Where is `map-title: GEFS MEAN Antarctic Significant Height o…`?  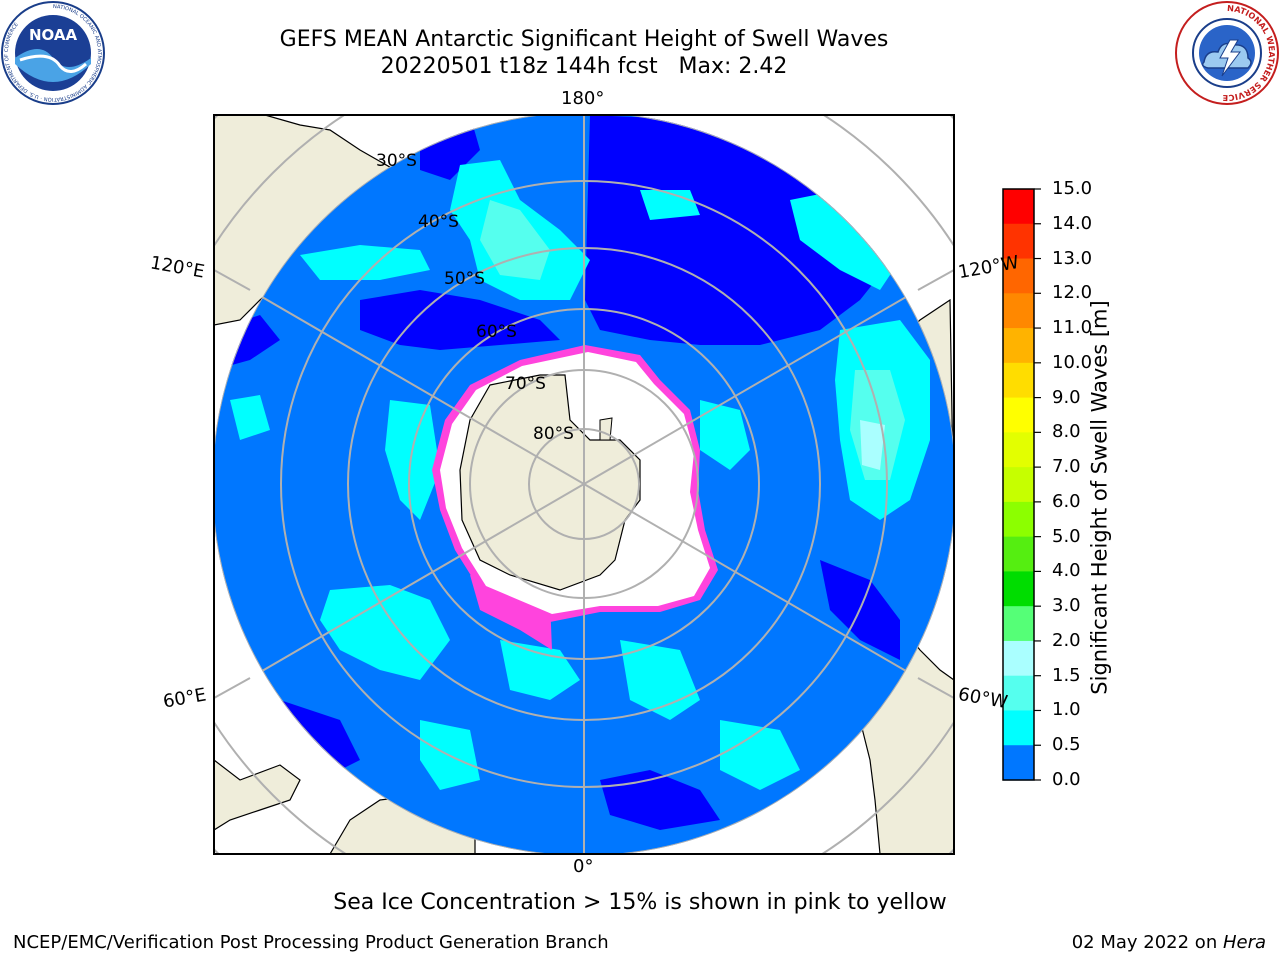
map-title: GEFS MEAN Antarctic Significant Height o… is located at coordinates (584, 39).